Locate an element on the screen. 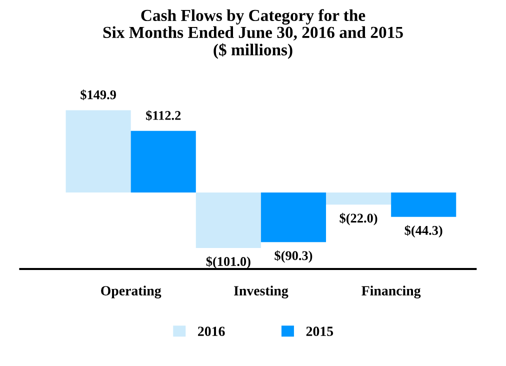 The height and width of the screenshot is (366, 506). data-label: $(22.0) is located at coordinates (359, 219).